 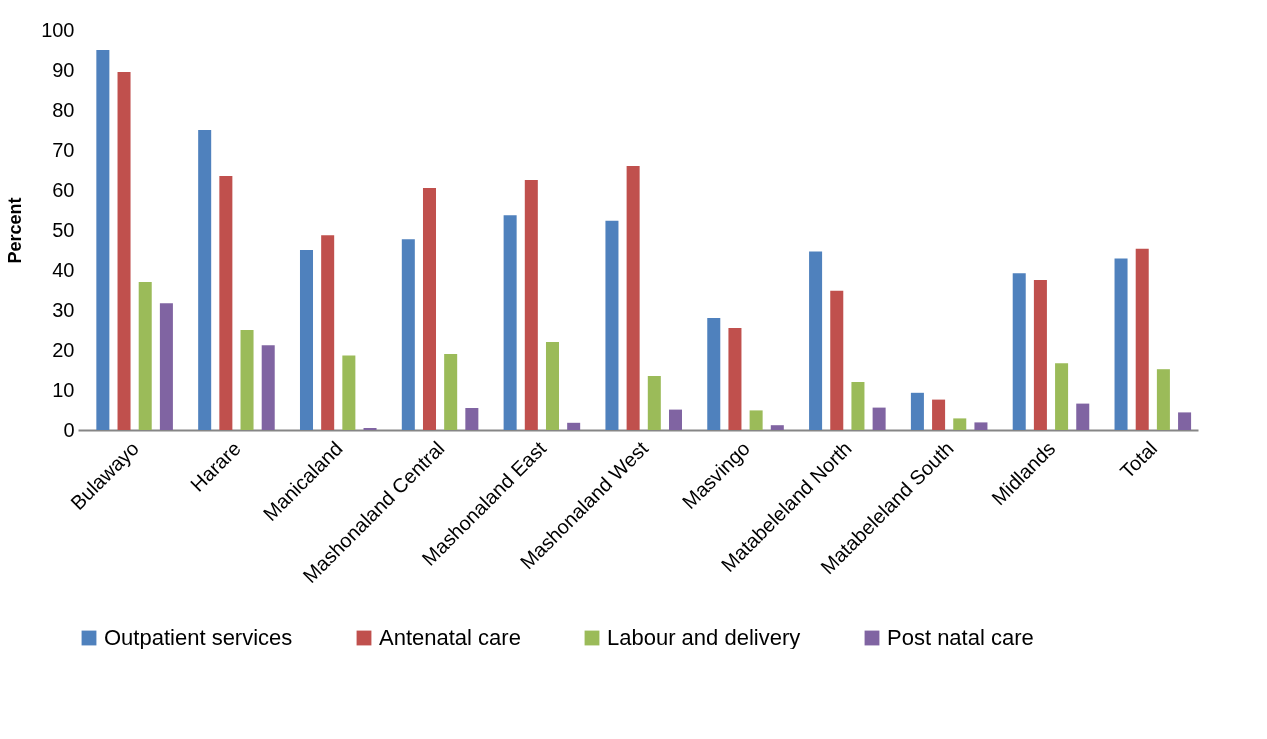 I want to click on y-tick-label: 50, so click(x=63, y=229).